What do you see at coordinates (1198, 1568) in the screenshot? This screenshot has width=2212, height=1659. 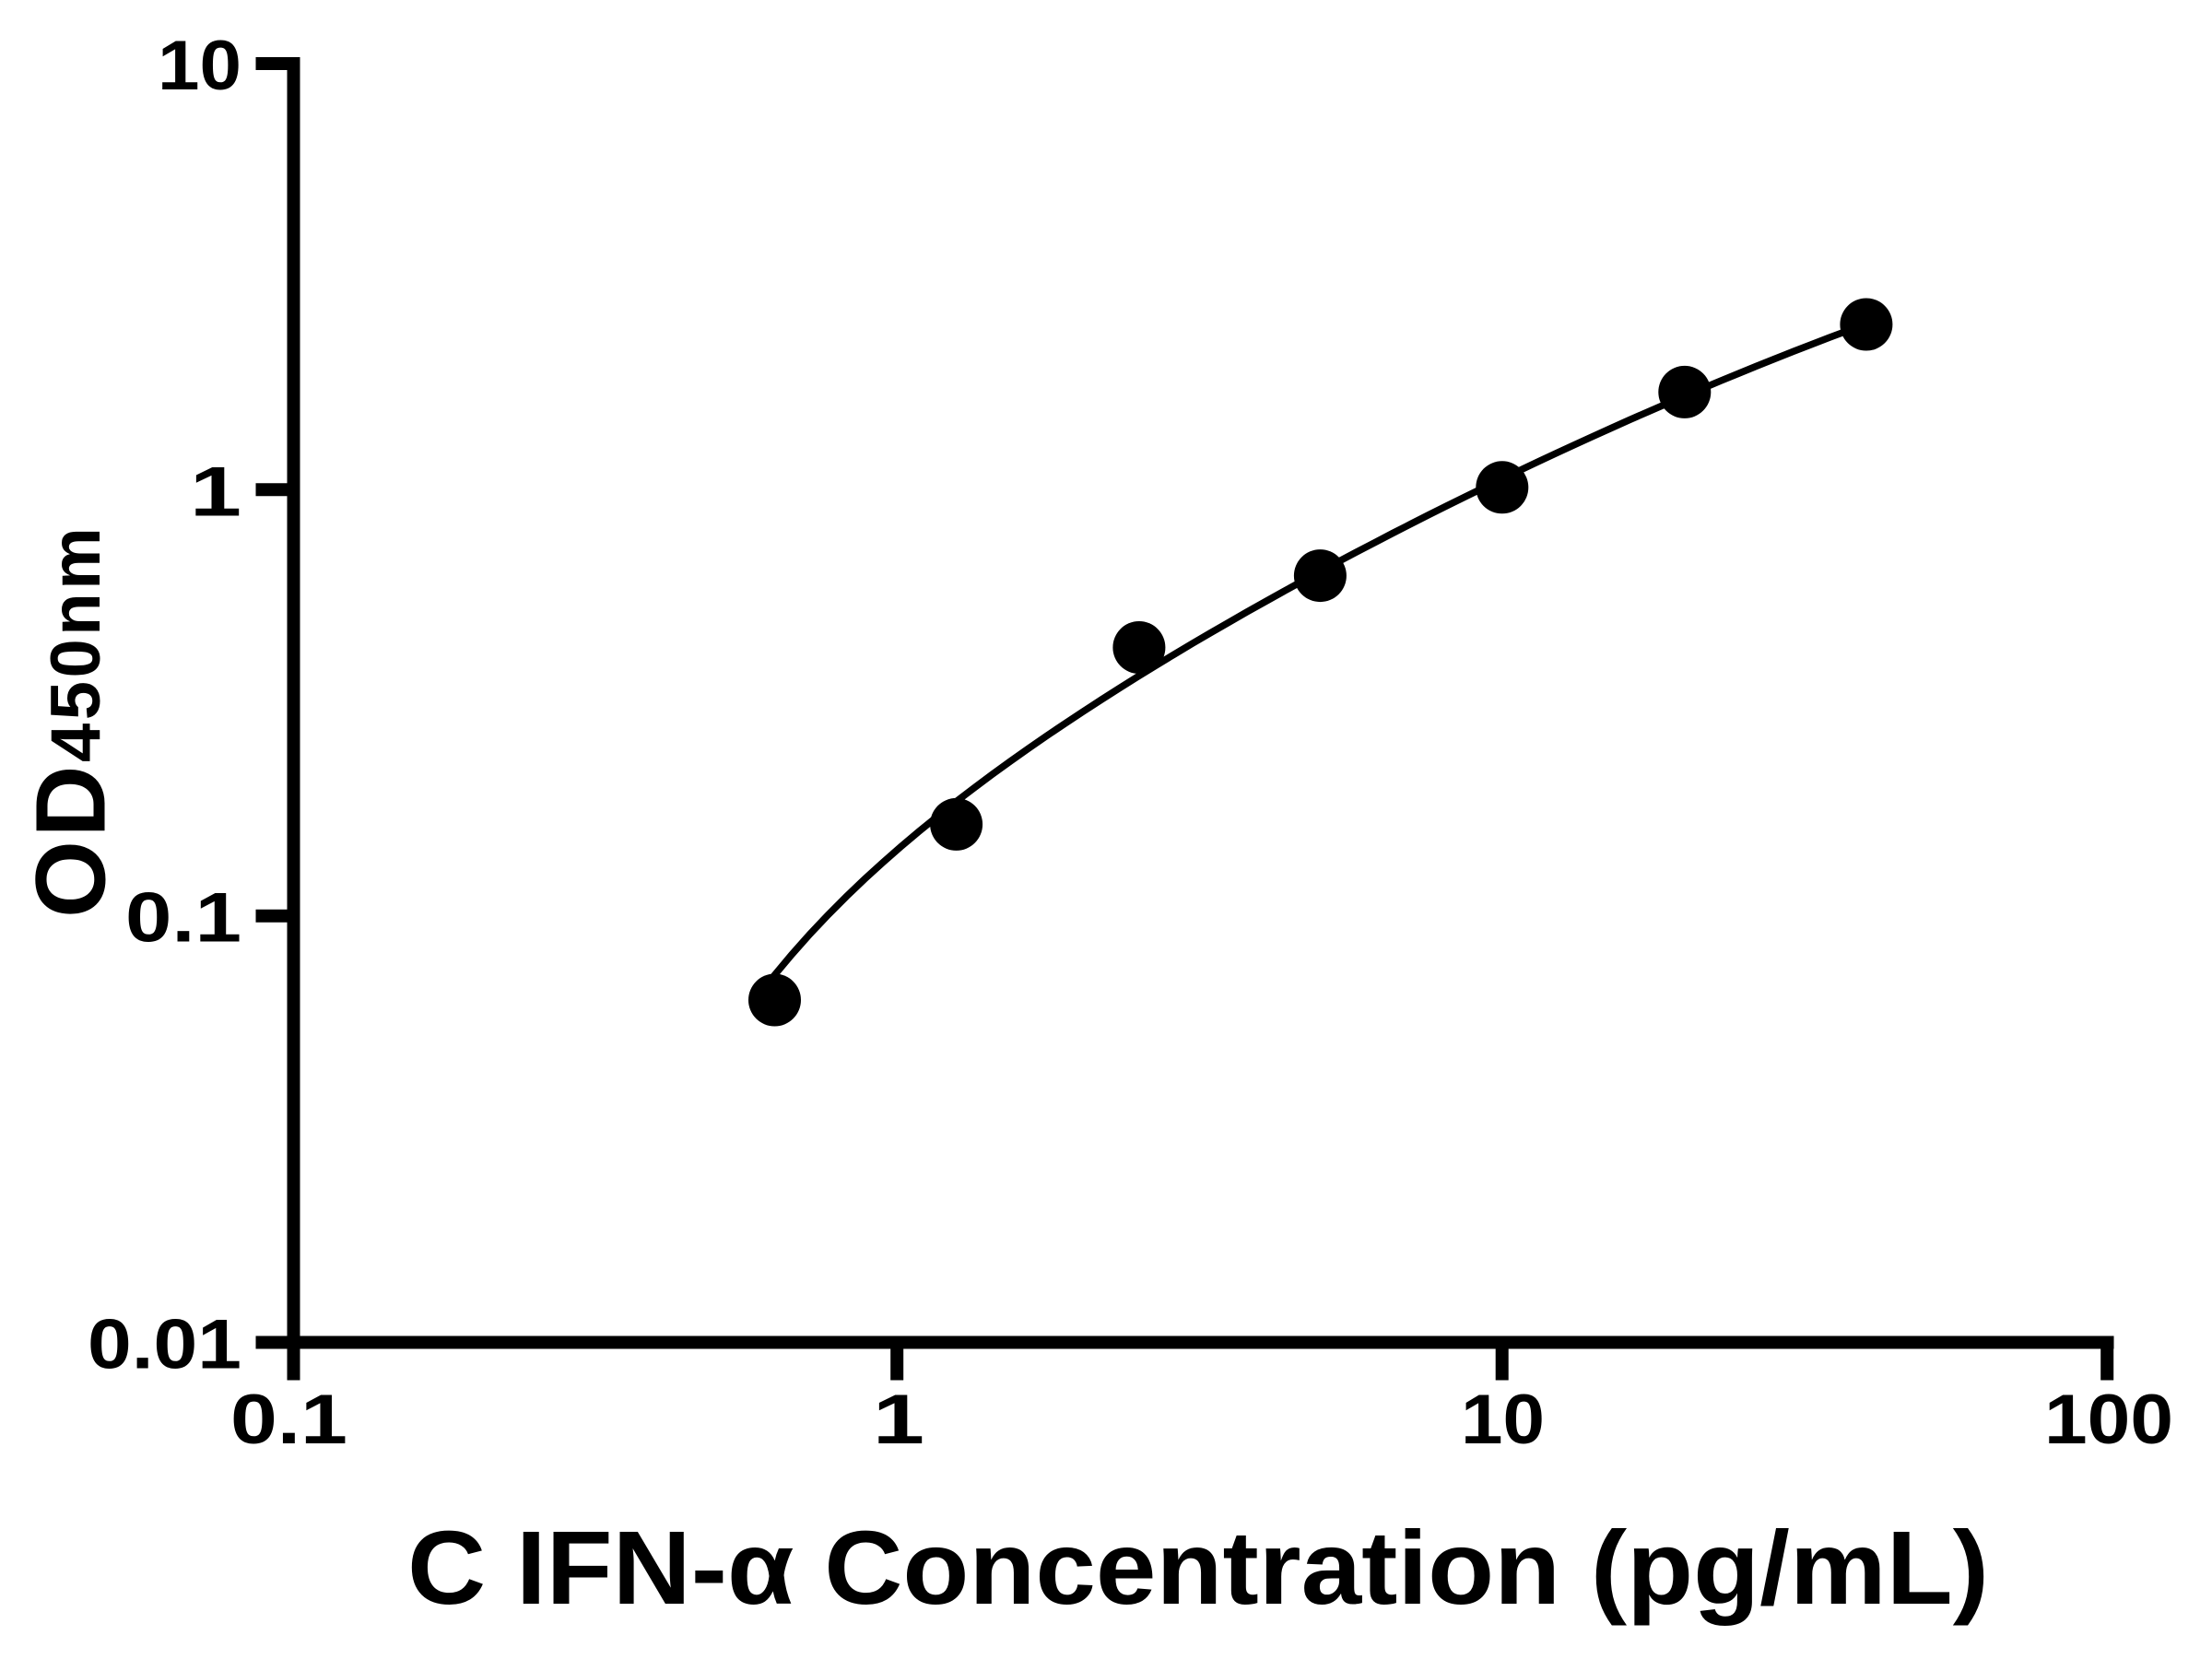 I see `svg-text: C IFN-α Concentration (pg/mL)` at bounding box center [1198, 1568].